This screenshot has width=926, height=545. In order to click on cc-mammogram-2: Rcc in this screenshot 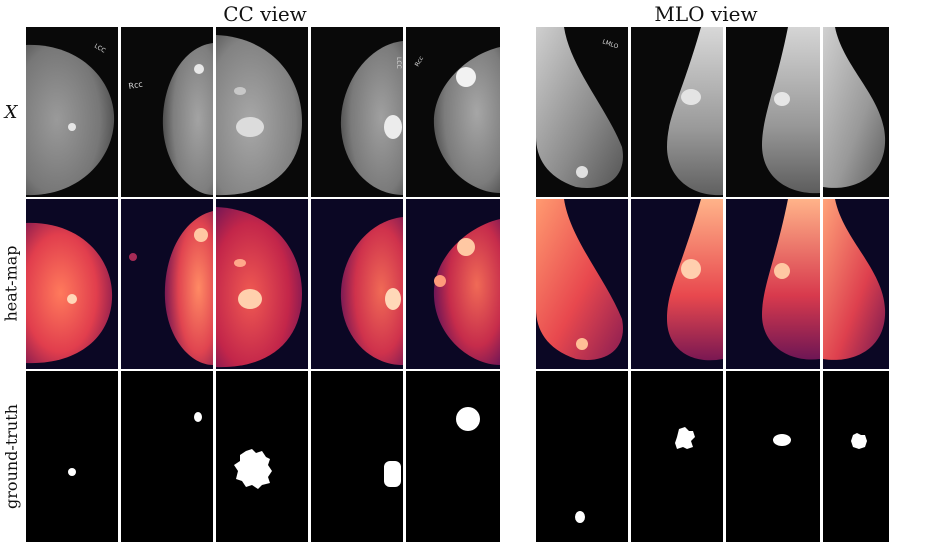, I will do `click(167, 112)`.